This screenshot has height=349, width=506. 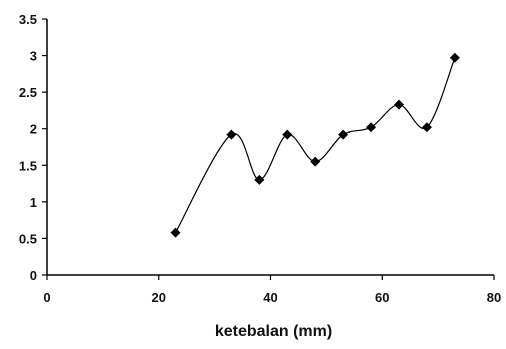 I want to click on x-tick-label: 80, so click(x=494, y=297).